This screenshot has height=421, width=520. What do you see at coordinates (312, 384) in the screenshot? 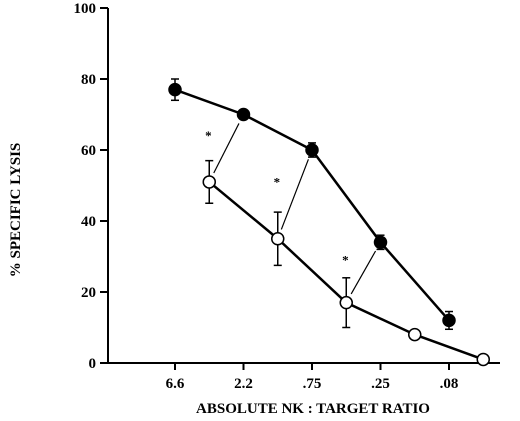
I see `x-tick-label: .75` at bounding box center [312, 384].